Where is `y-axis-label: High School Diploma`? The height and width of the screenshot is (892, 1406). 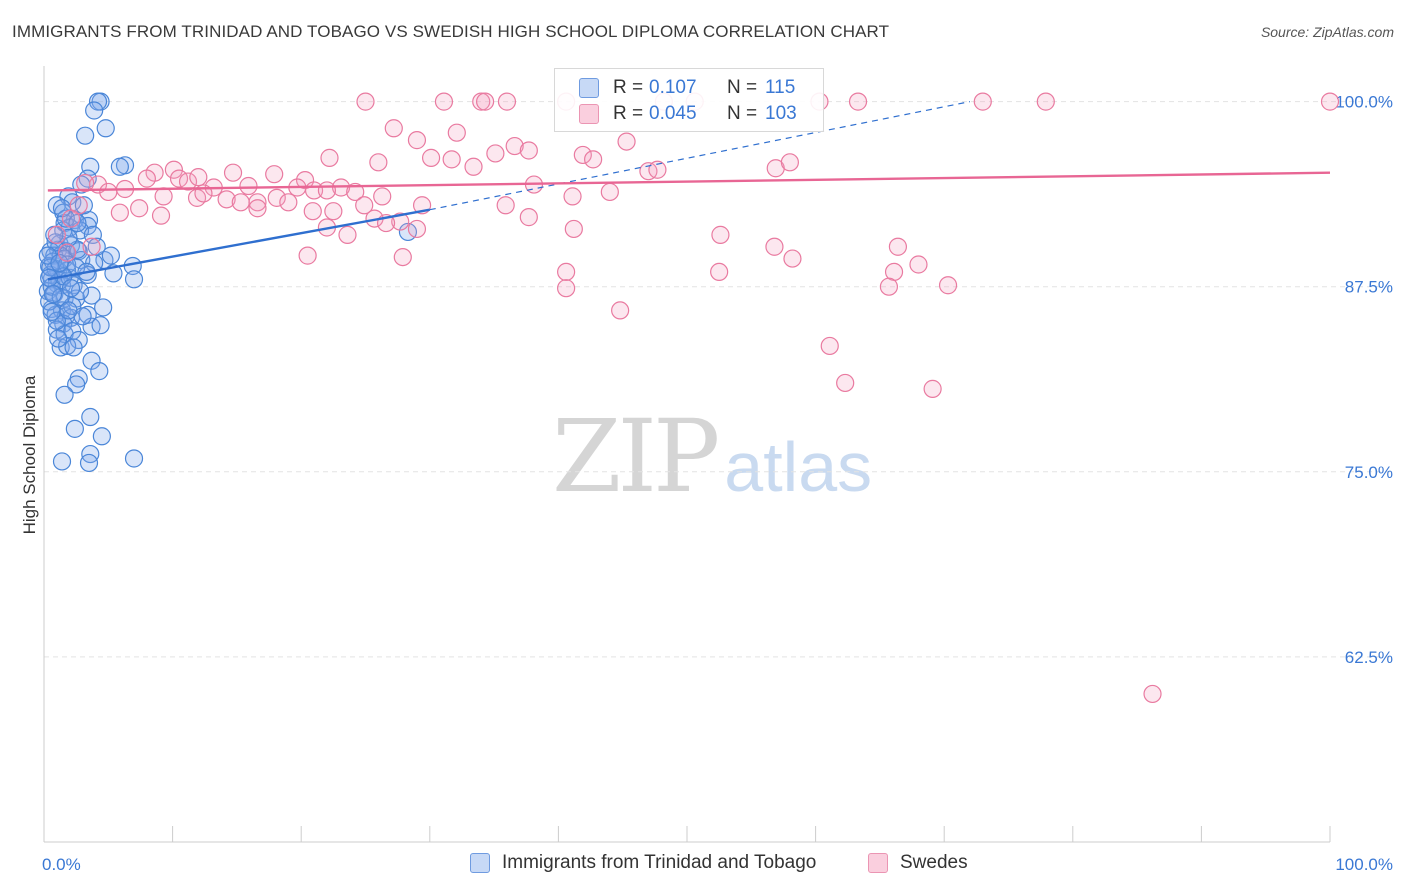
y-axis-label: High School Diploma is located at coordinates (29, 454).